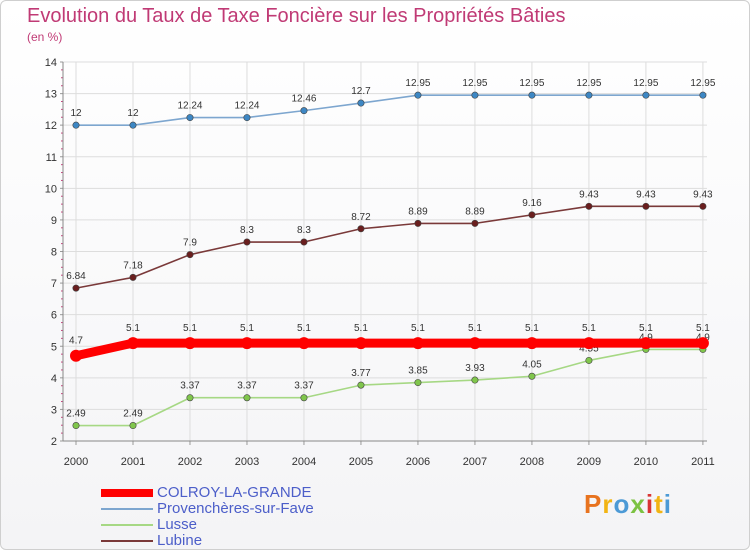 The image size is (750, 550). What do you see at coordinates (235, 508) in the screenshot?
I see `legend-label: Provenchères-sur-Fave` at bounding box center [235, 508].